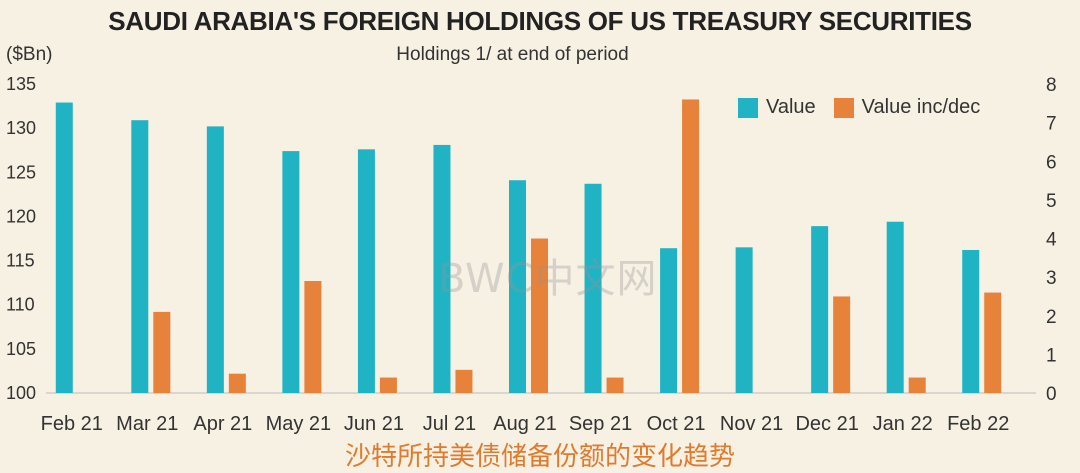  What do you see at coordinates (21, 84) in the screenshot?
I see `left-axis-tick-label: 135` at bounding box center [21, 84].